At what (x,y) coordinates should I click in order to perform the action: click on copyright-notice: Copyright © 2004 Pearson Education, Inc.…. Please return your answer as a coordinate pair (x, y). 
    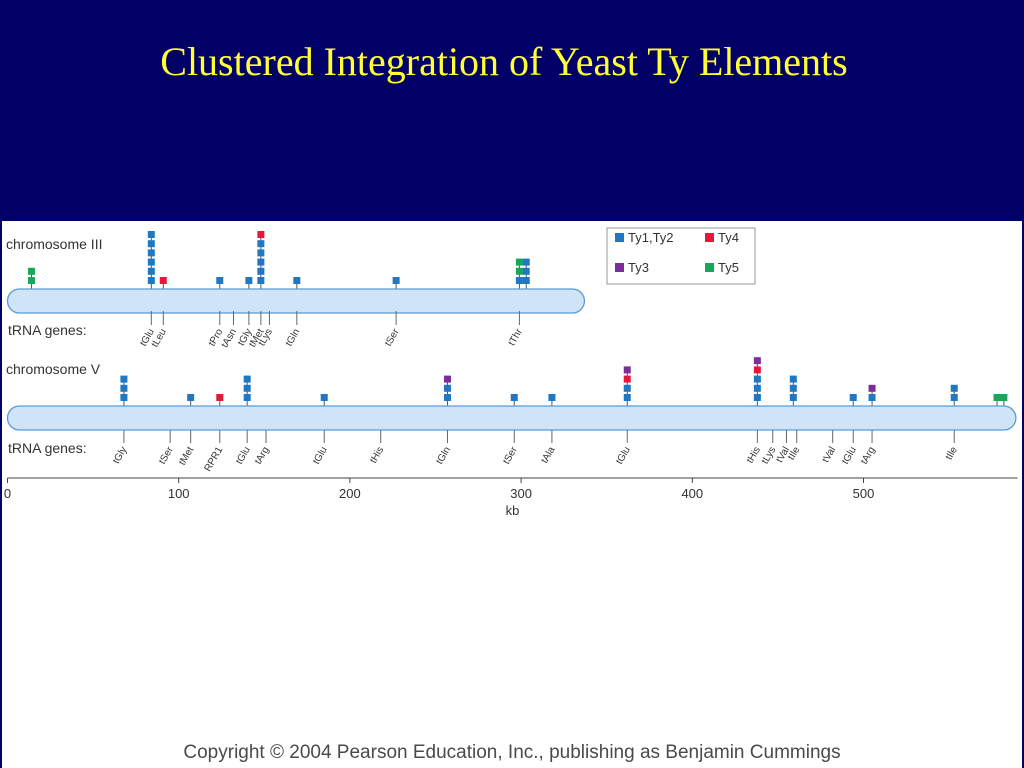
    Looking at the image, I should click on (512, 752).